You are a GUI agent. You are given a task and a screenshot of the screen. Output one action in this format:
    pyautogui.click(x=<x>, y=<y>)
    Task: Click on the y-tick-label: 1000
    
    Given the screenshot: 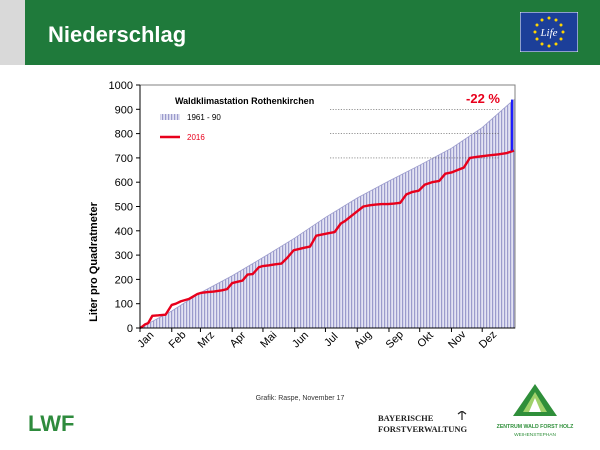 What is the action you would take?
    pyautogui.click(x=121, y=86)
    